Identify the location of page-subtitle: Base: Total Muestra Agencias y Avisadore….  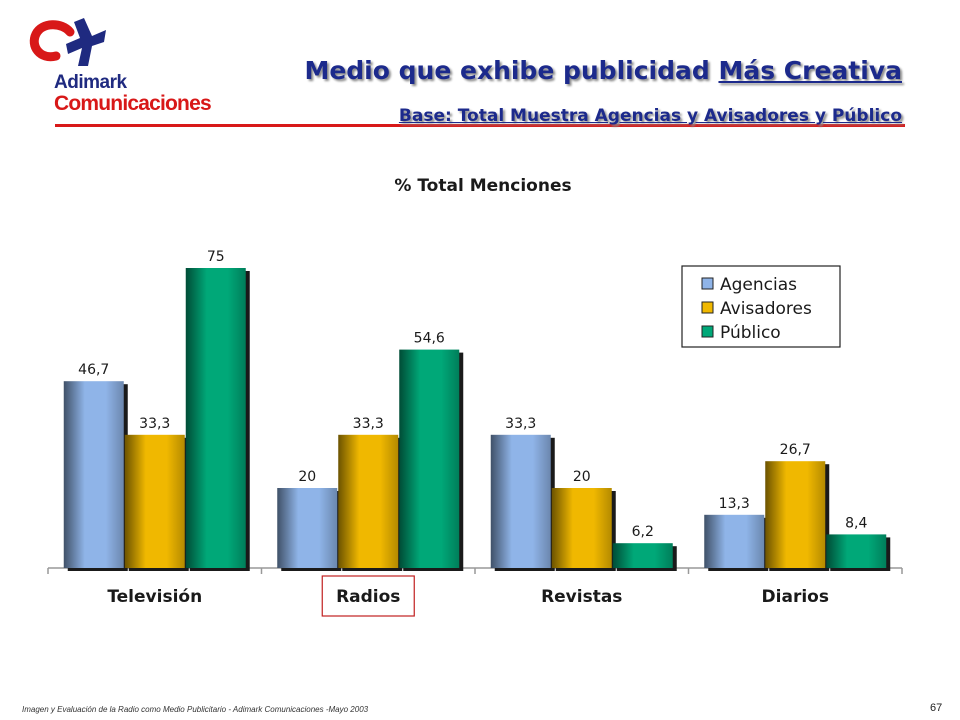
(650, 116).